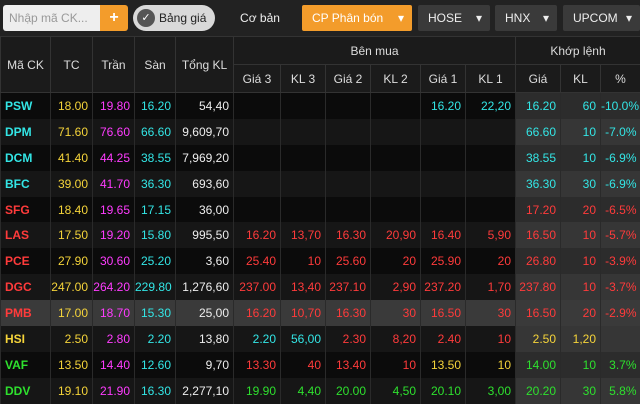 The image size is (640, 404). What do you see at coordinates (174, 18) in the screenshot?
I see `price-board-toggle: Bảng giá` at bounding box center [174, 18].